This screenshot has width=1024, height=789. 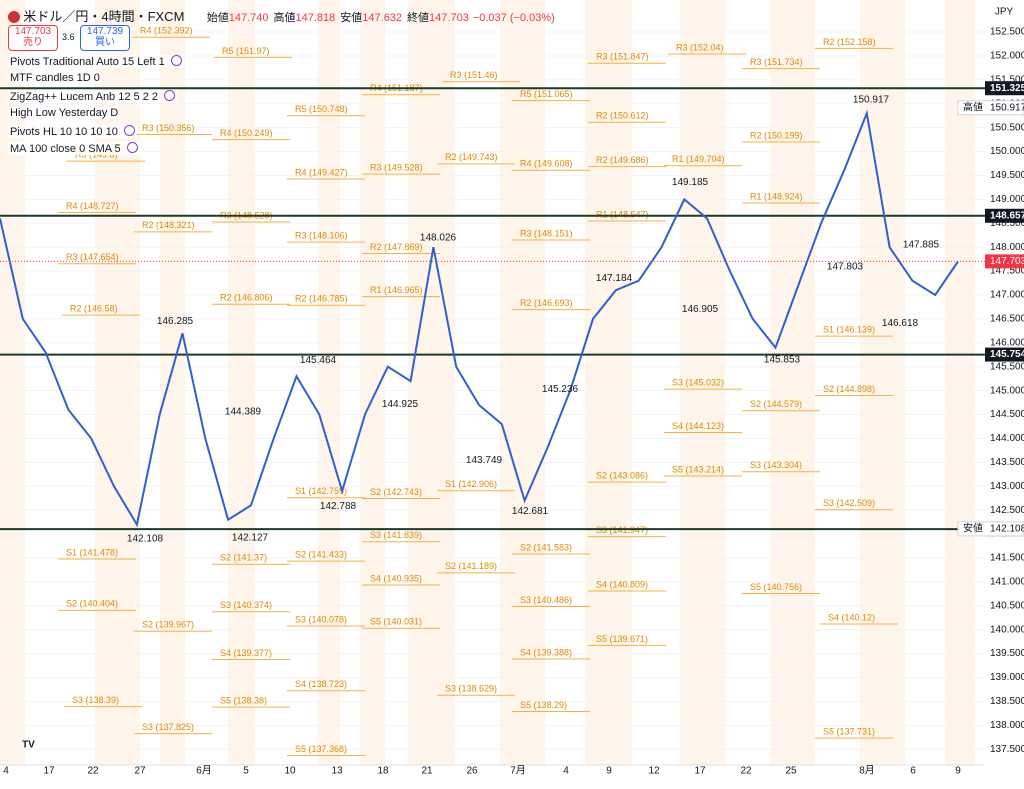 I want to click on swing-label: 142.108, so click(x=145, y=539).